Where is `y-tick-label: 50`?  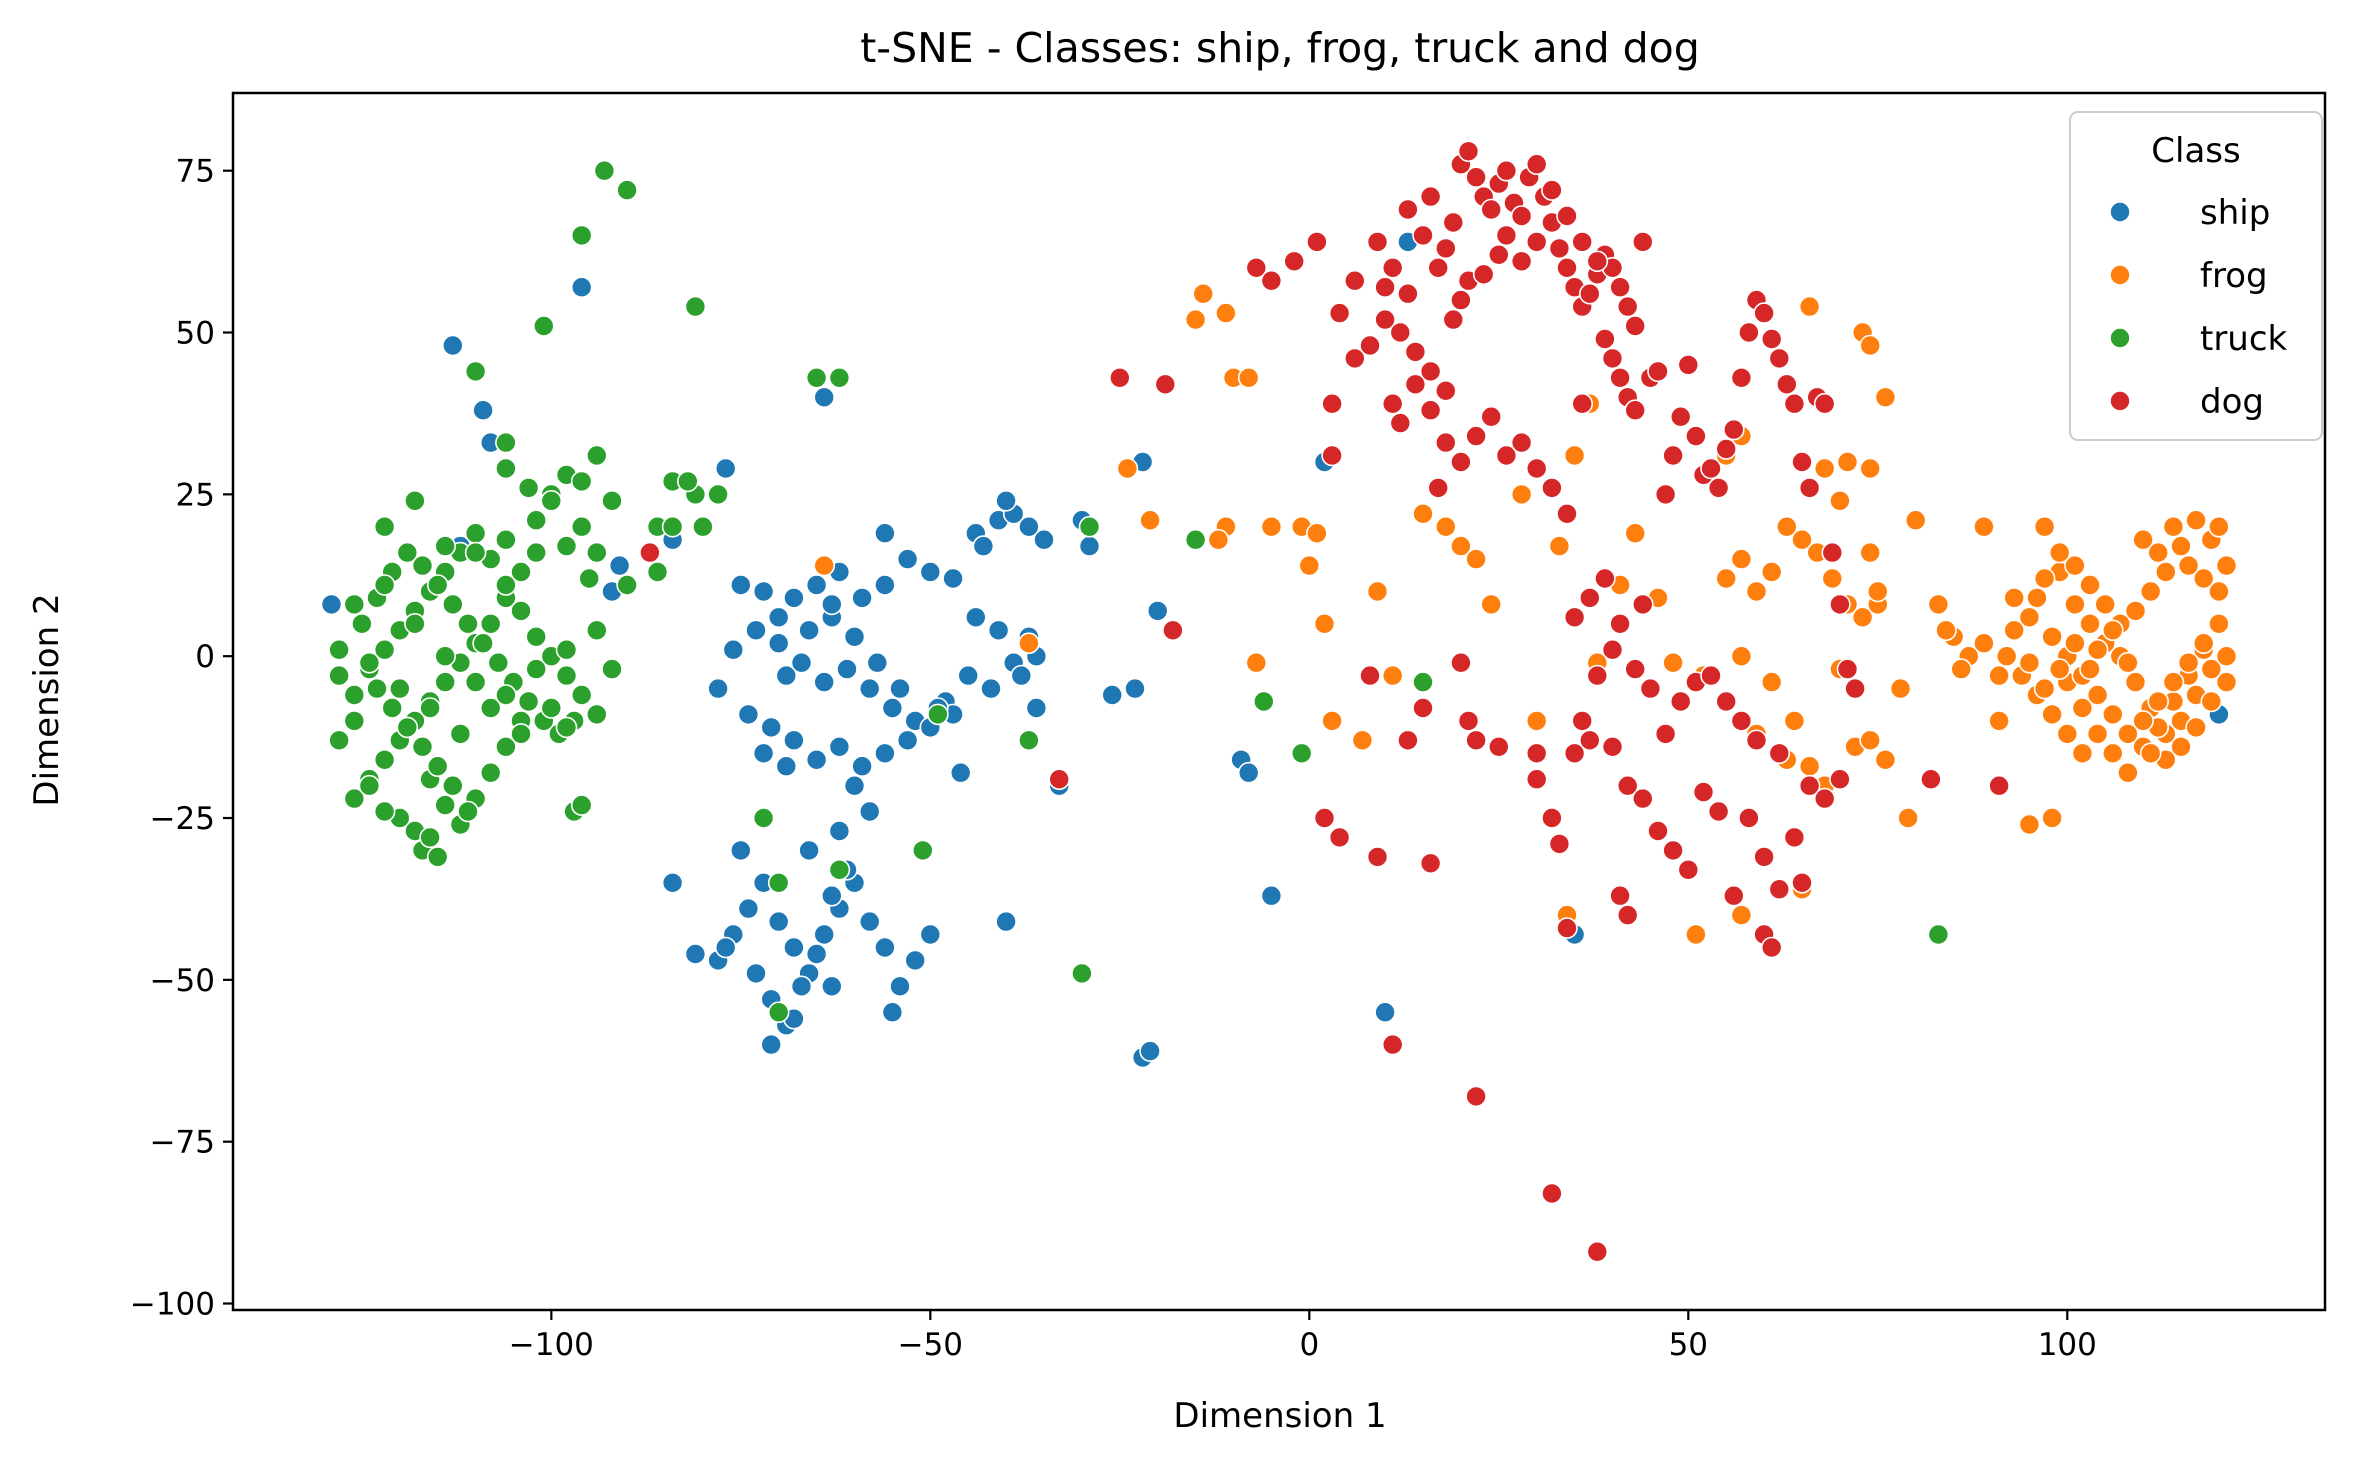
y-tick-label: 50 is located at coordinates (195, 334).